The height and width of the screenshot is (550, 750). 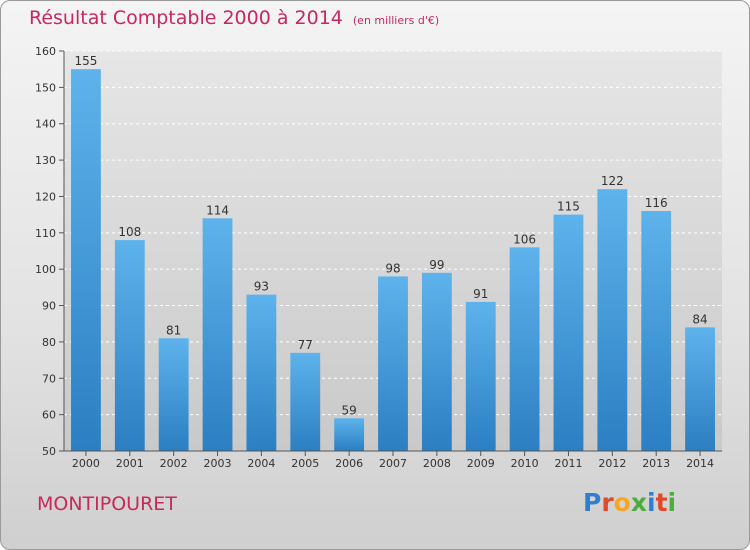 What do you see at coordinates (480, 294) in the screenshot?
I see `bar-value-label: 91` at bounding box center [480, 294].